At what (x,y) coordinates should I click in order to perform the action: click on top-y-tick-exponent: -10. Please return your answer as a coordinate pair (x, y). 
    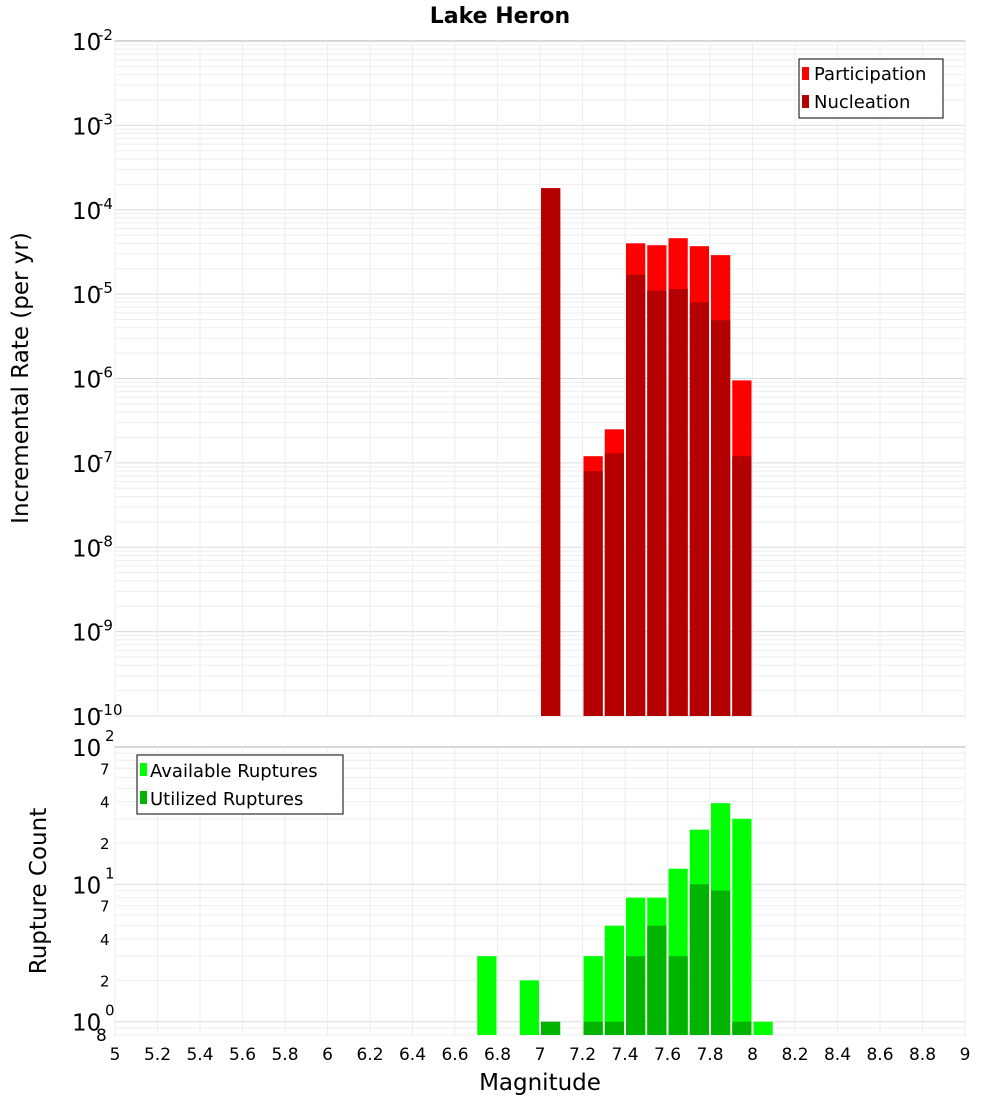
    Looking at the image, I should click on (110, 710).